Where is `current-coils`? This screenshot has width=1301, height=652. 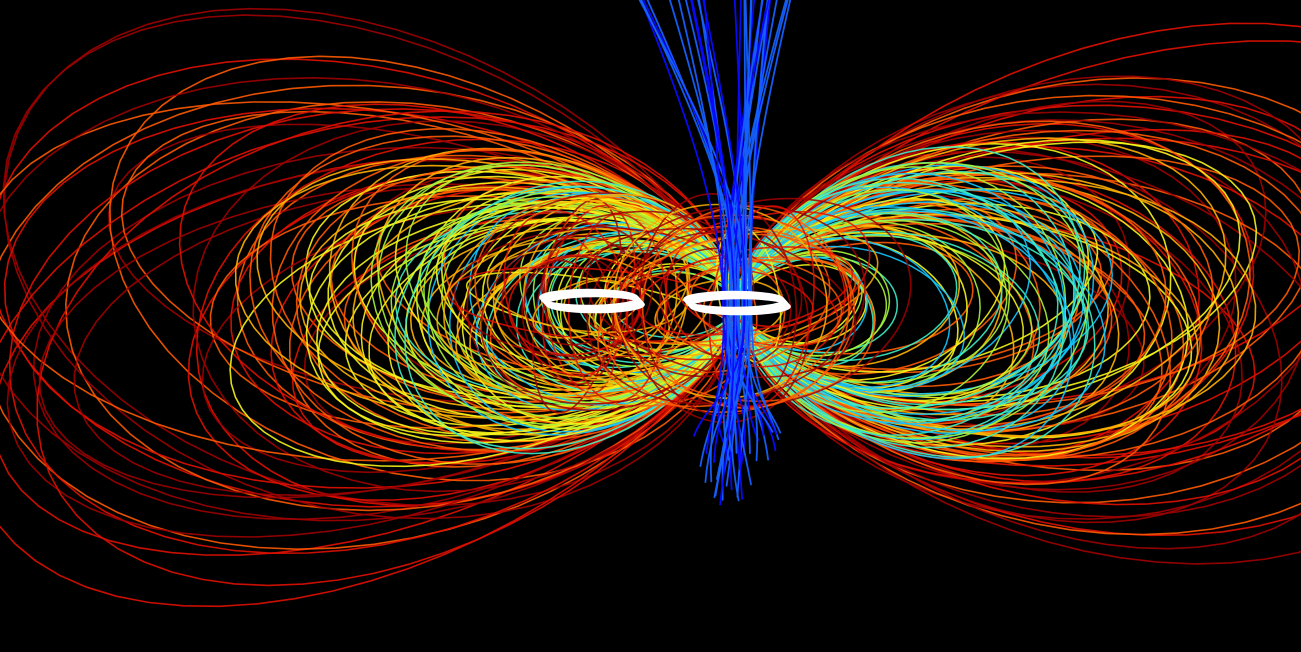 current-coils is located at coordinates (665, 302).